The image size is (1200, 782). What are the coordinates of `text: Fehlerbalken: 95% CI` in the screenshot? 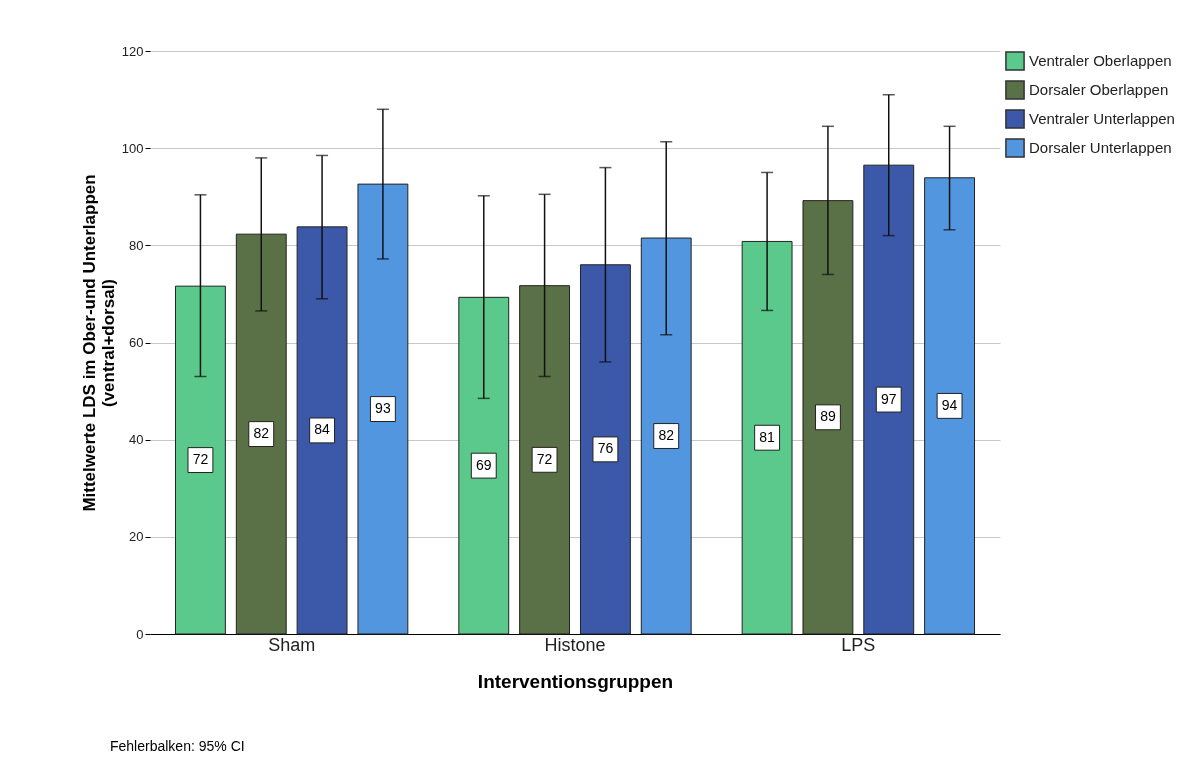 It's located at (177, 746).